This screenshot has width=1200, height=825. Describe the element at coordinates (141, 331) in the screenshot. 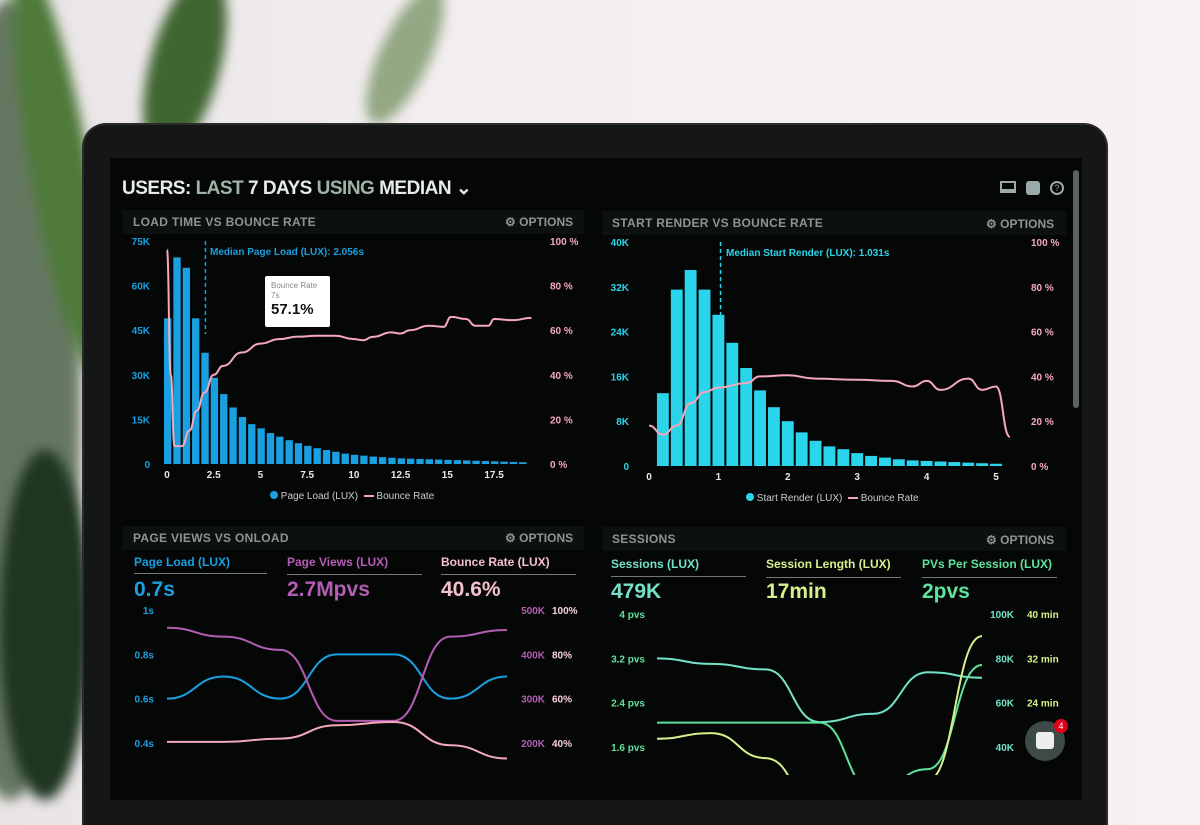

I see `y-tick-label: 45K` at that location.